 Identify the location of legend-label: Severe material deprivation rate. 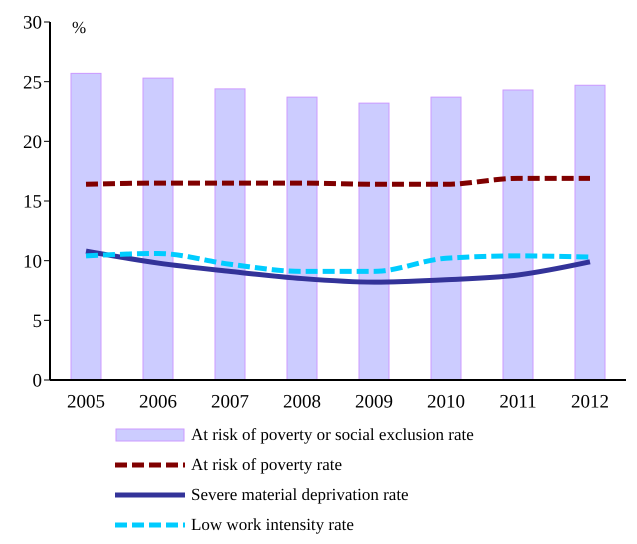
(300, 495).